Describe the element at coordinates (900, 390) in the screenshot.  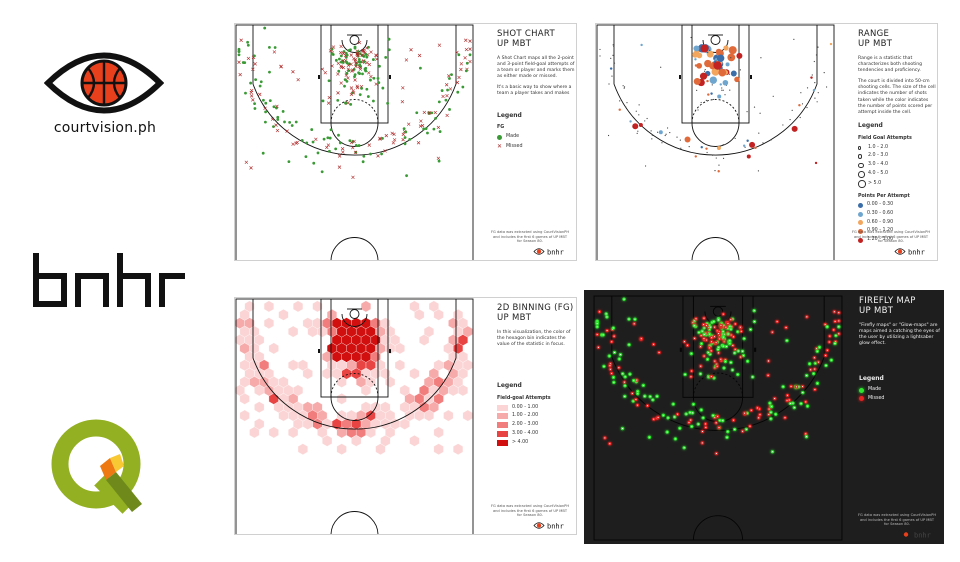
I see `legend-item: Made` at that location.